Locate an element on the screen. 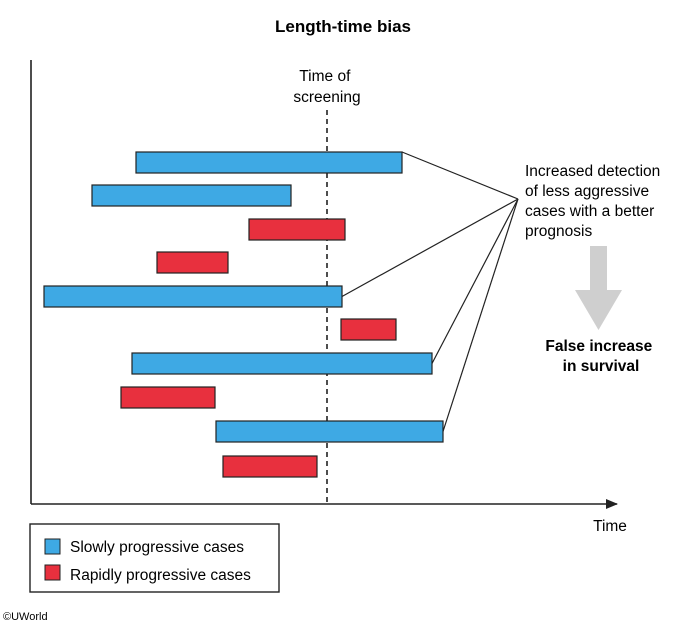 The height and width of the screenshot is (627, 700). legend-box is located at coordinates (154, 558).